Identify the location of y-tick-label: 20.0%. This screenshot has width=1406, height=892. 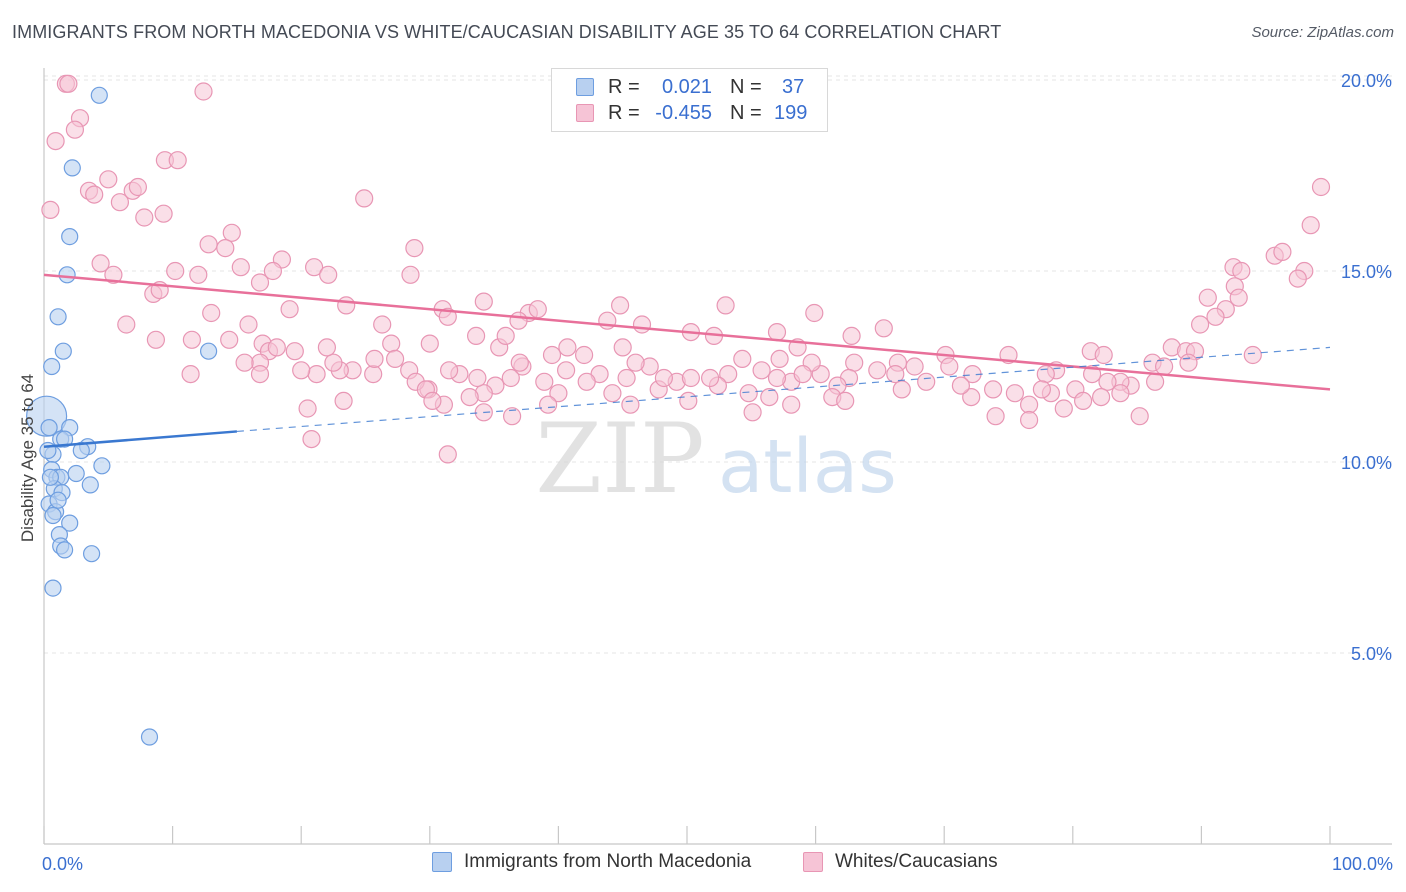
(1366, 81).